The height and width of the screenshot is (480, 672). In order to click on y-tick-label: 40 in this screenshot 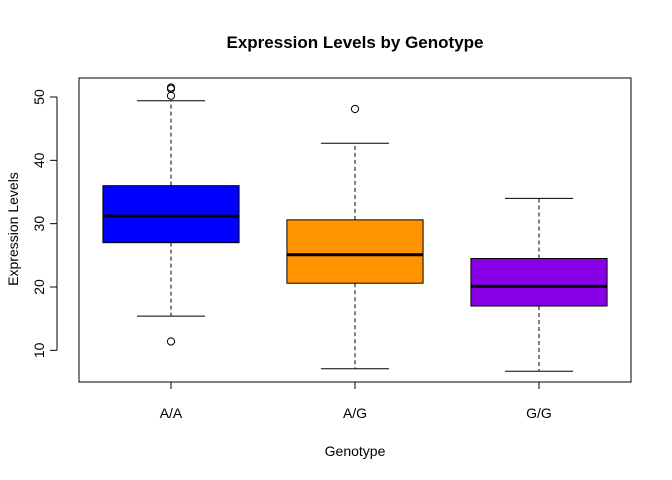, I will do `click(39, 160)`.